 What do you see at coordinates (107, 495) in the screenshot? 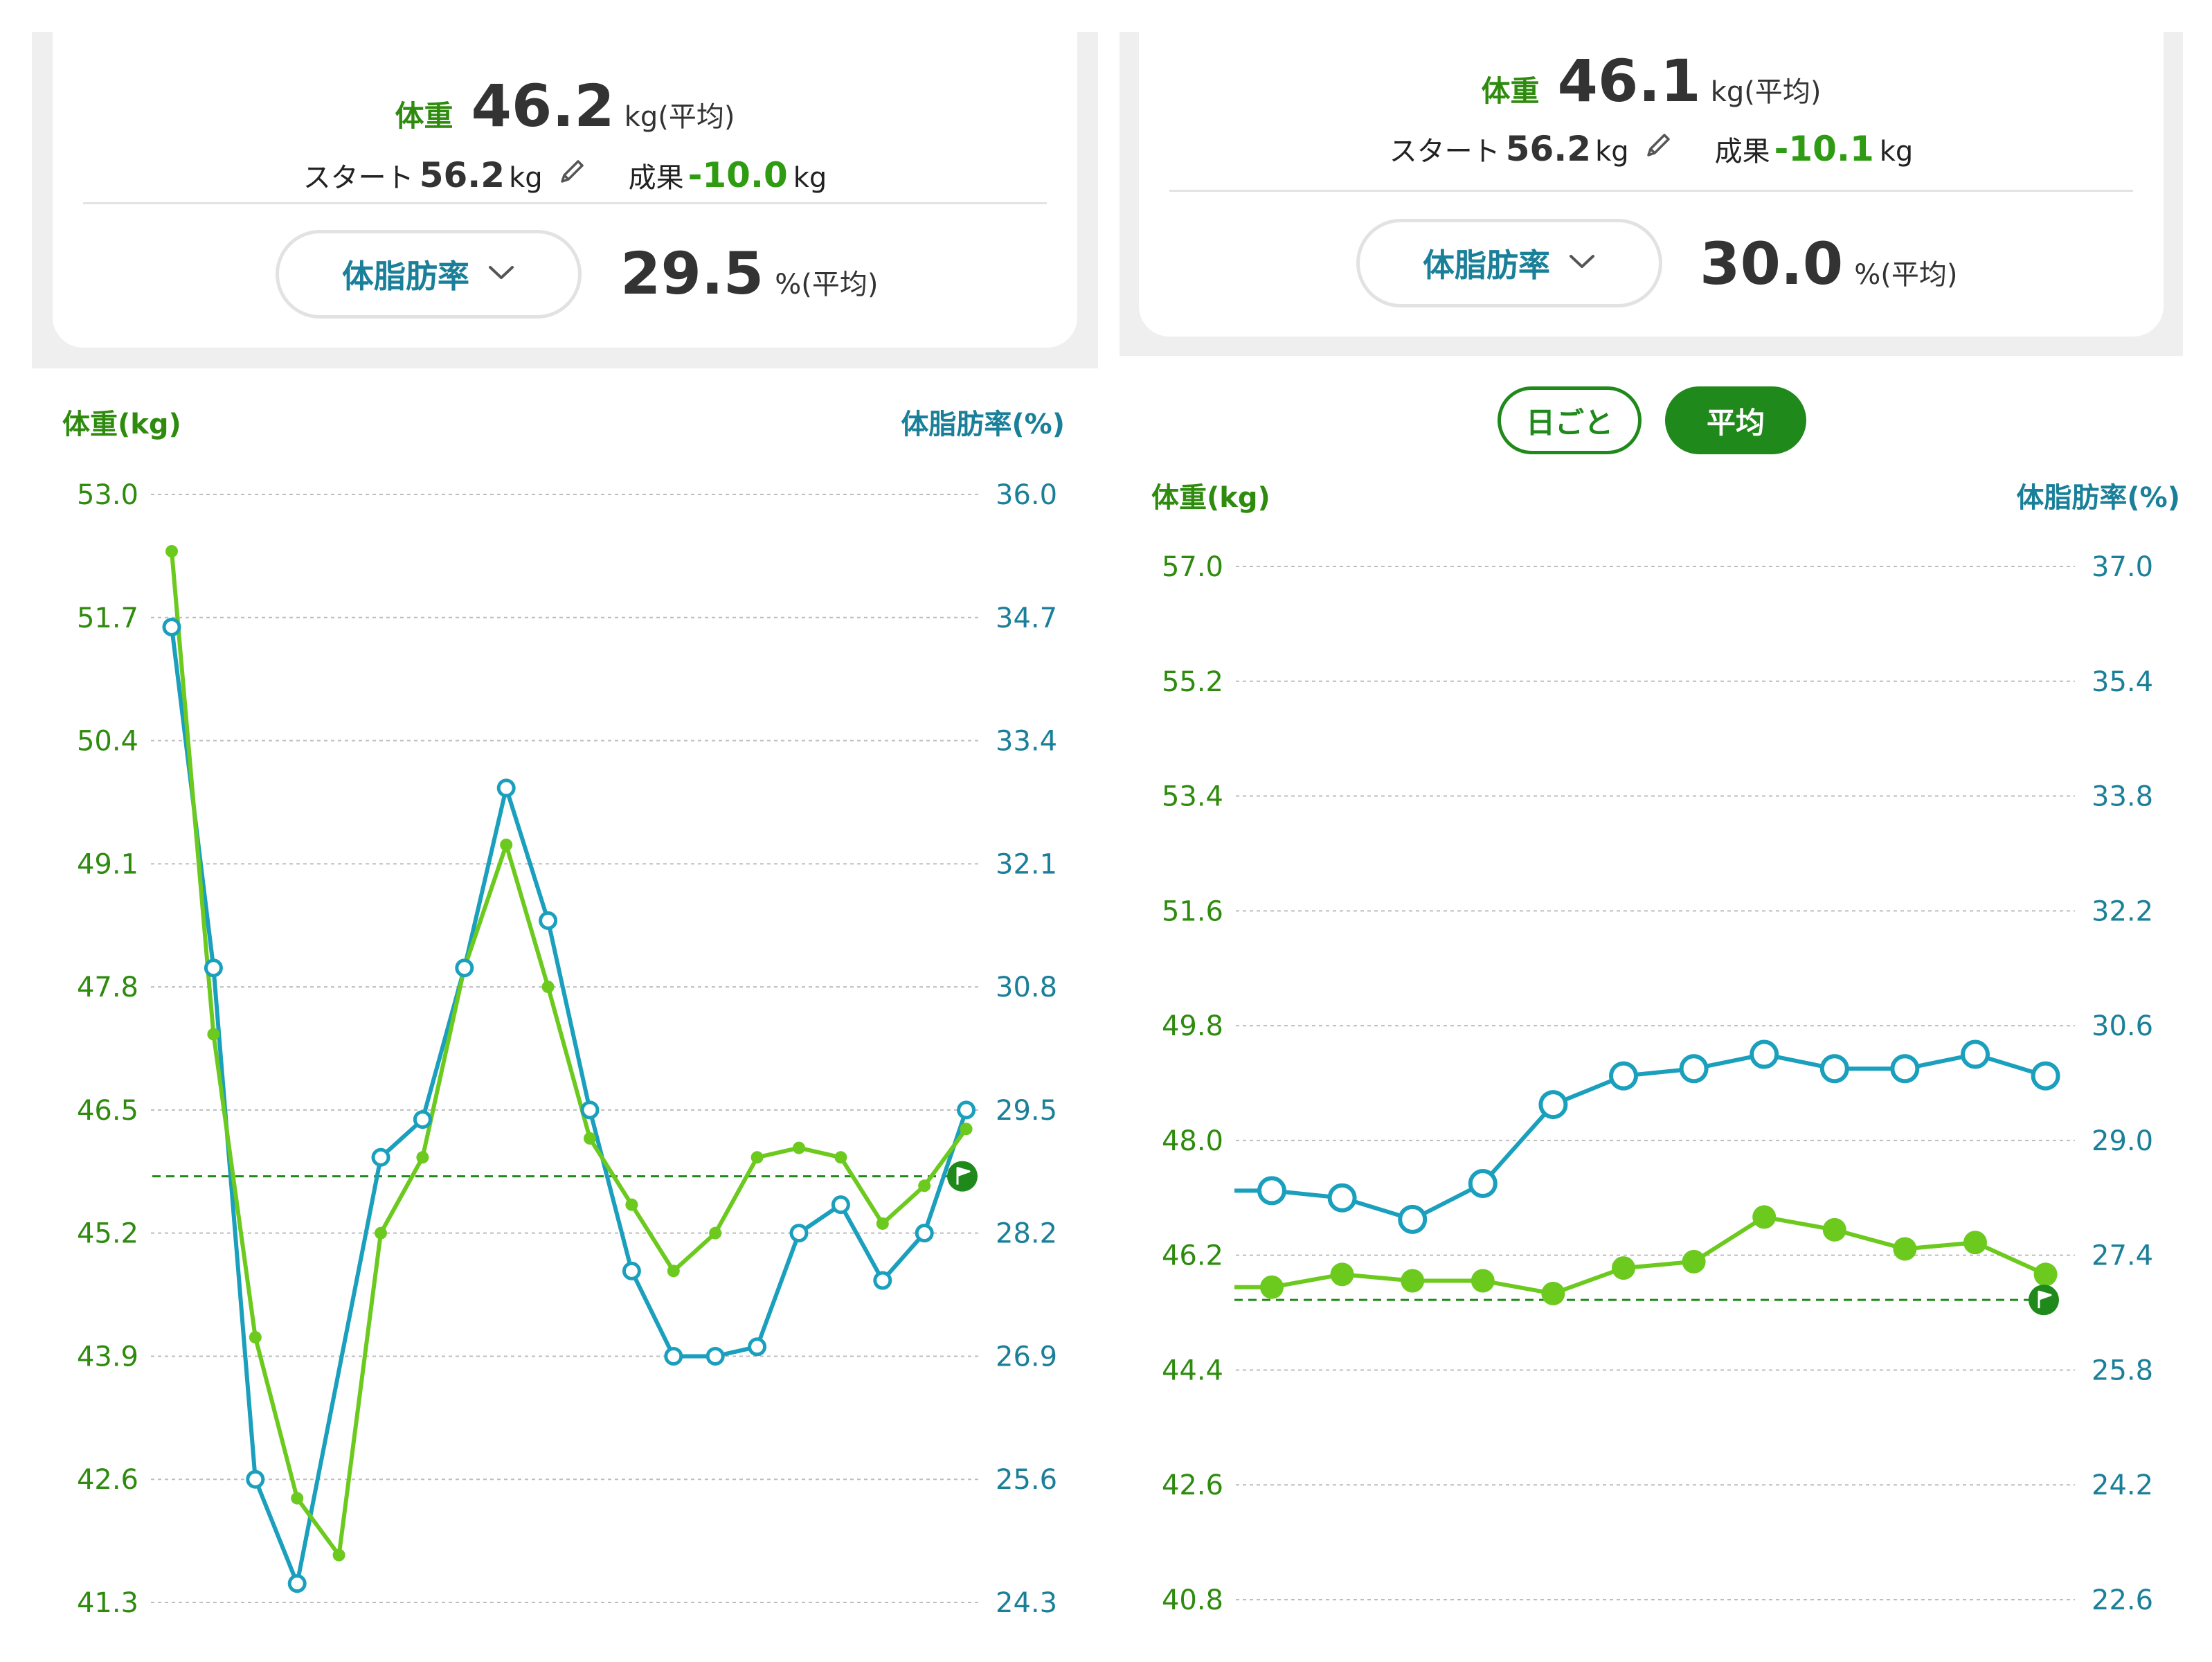
I see `y-tick-label: 53.0` at bounding box center [107, 495].